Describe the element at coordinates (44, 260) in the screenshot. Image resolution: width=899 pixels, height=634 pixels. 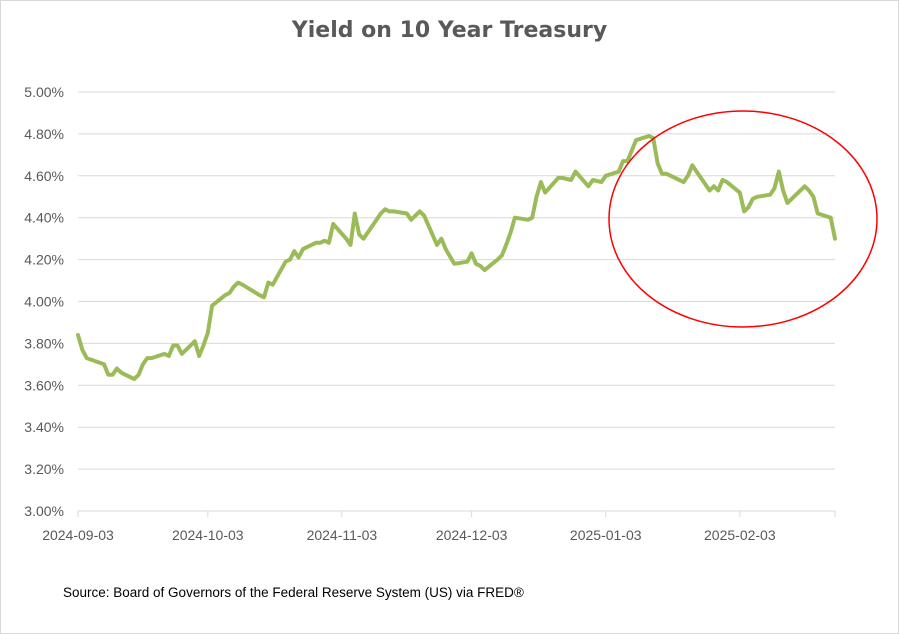
I see `y-tick-label: 4.20%` at that location.